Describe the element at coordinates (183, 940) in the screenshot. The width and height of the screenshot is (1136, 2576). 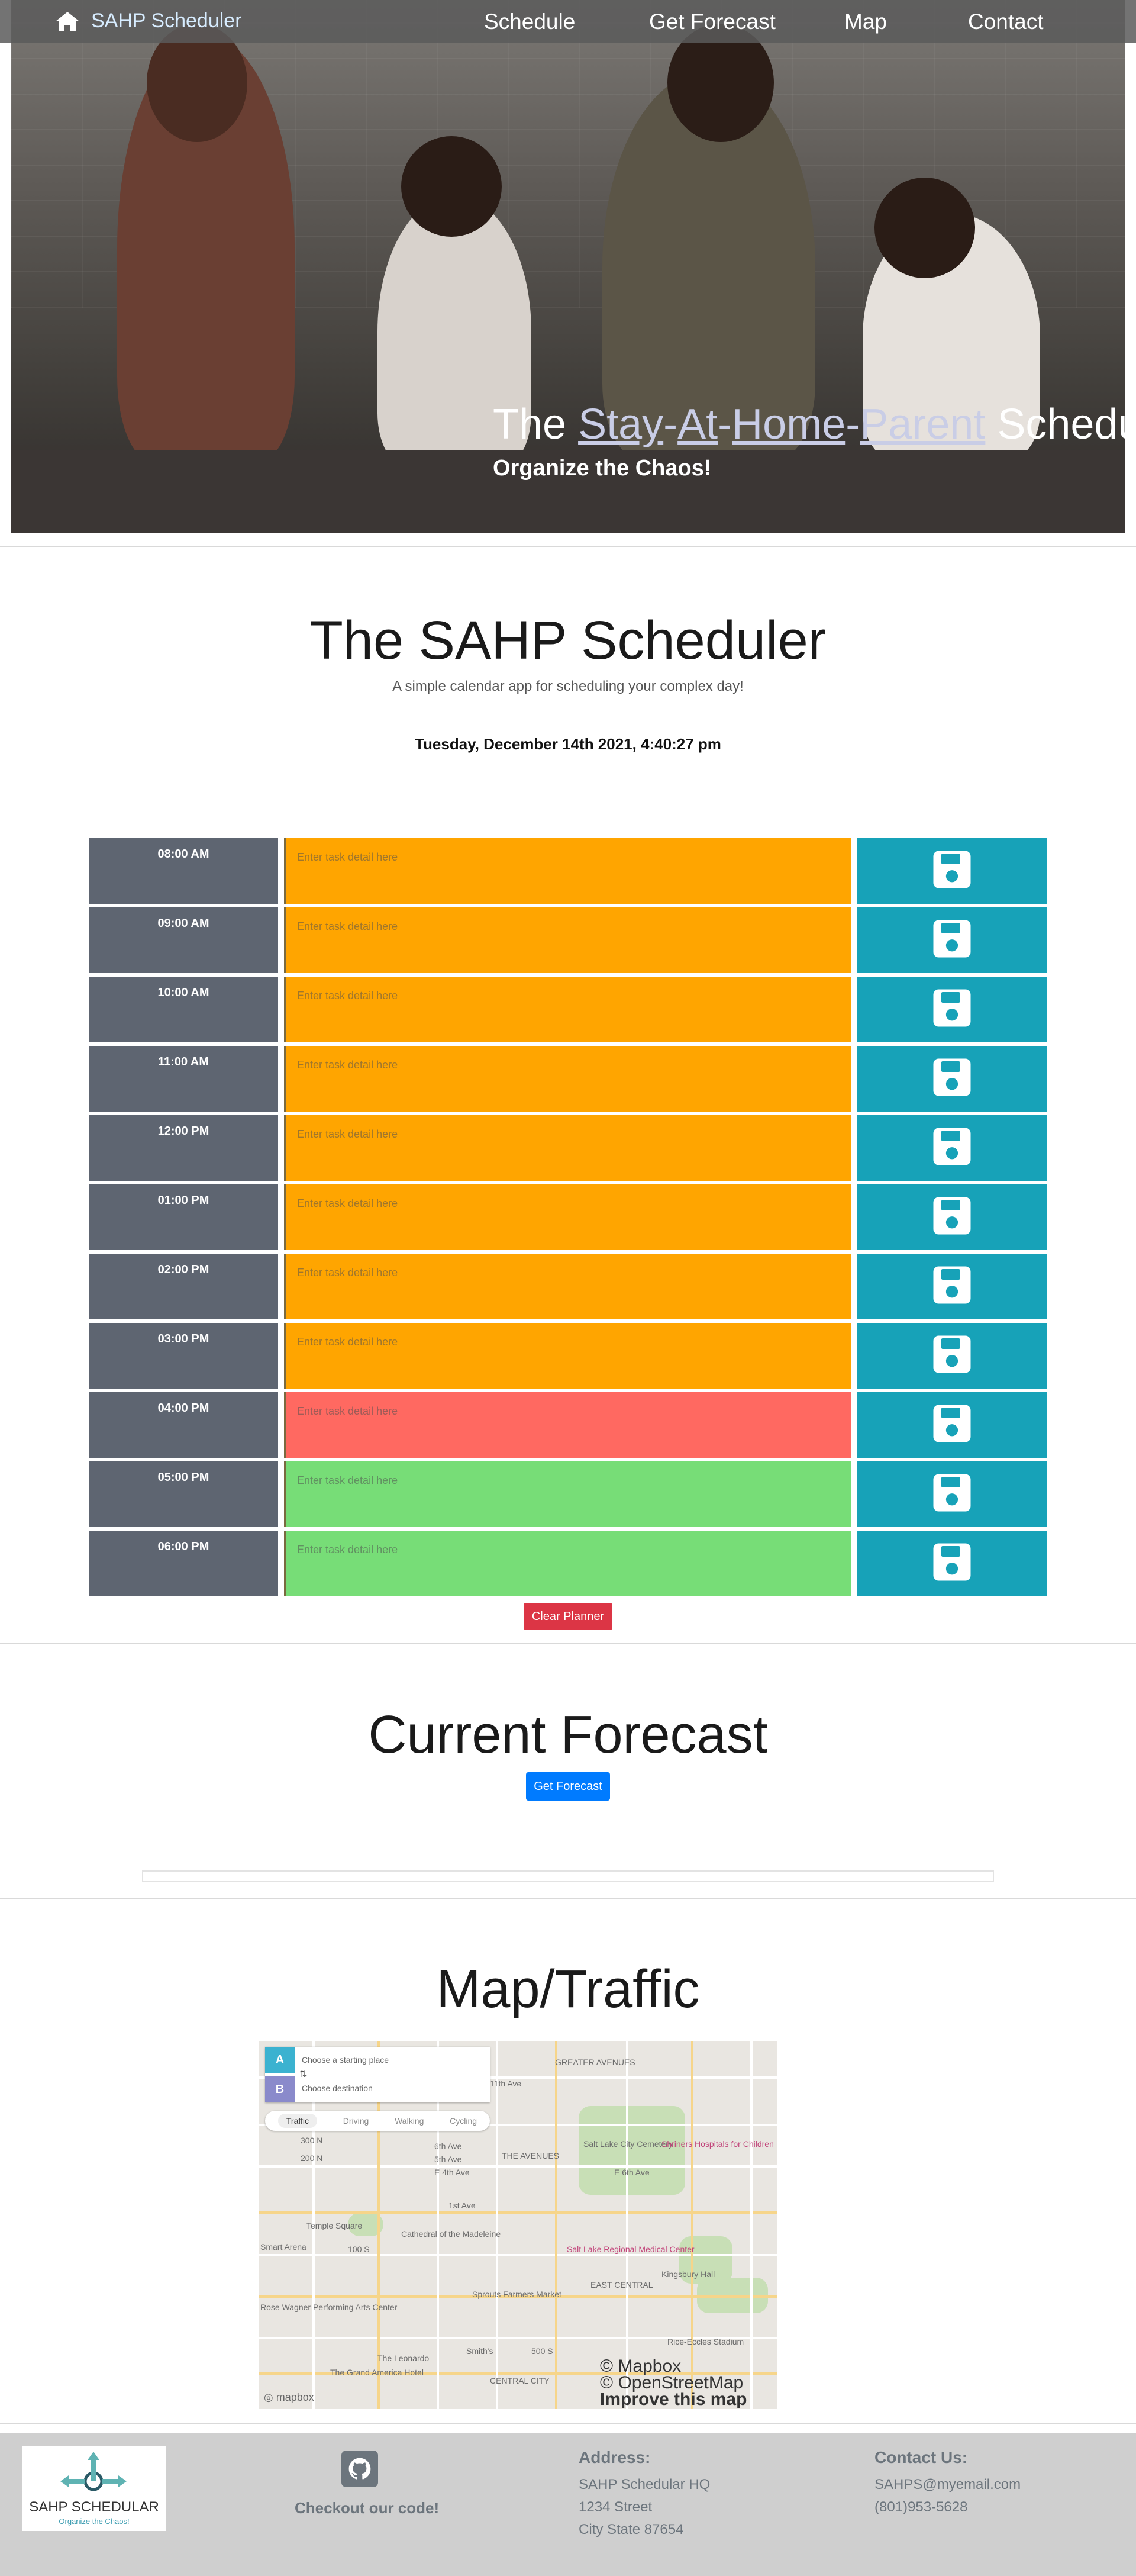
I see `hour-label: 09:00 AM` at that location.